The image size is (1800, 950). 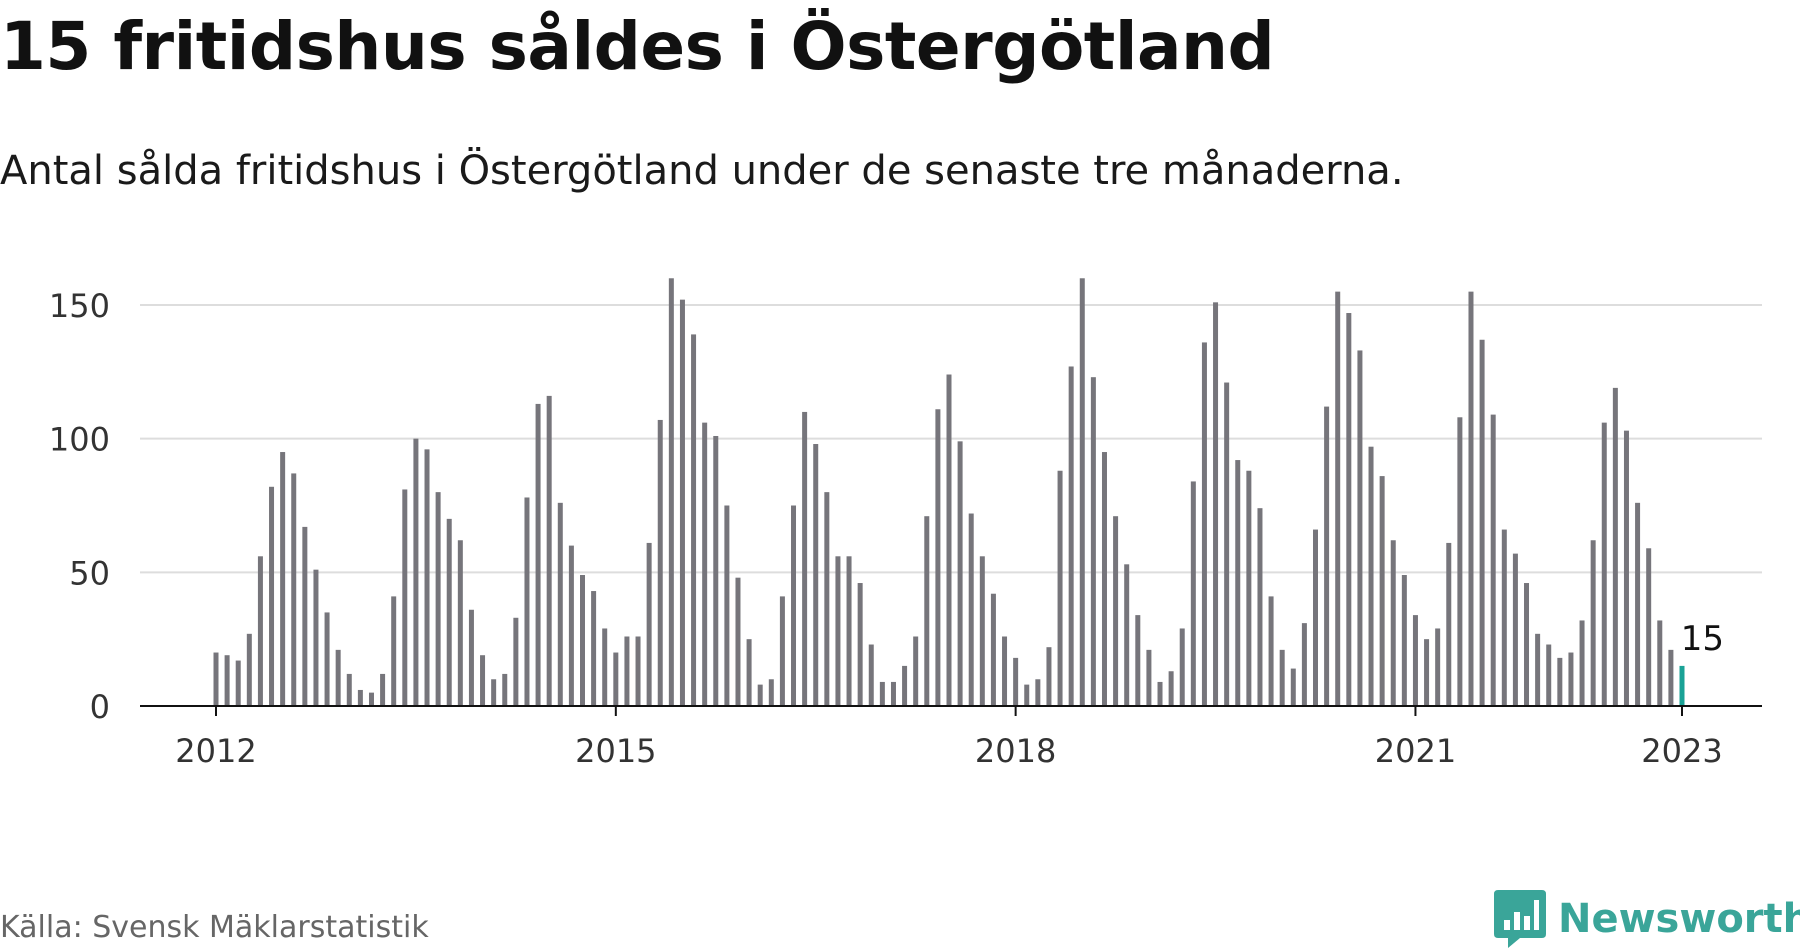 What do you see at coordinates (951, 710) in the screenshot?
I see `axes` at bounding box center [951, 710].